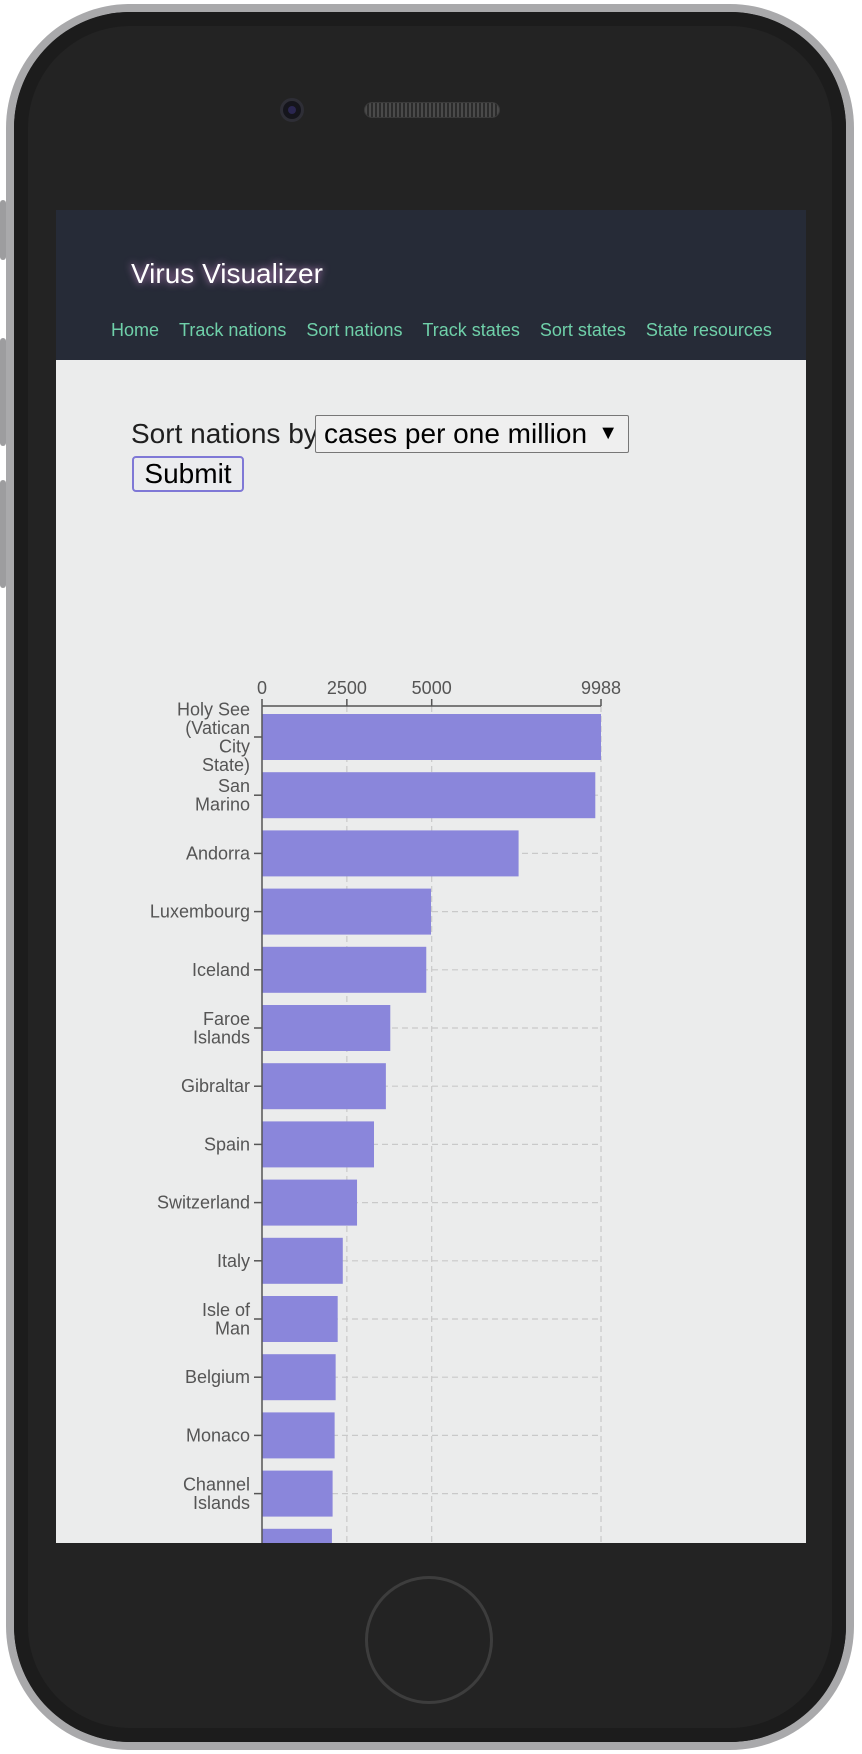 This screenshot has width=862, height=1754. I want to click on y-category-label-line: Gibraltar, so click(215, 1086).